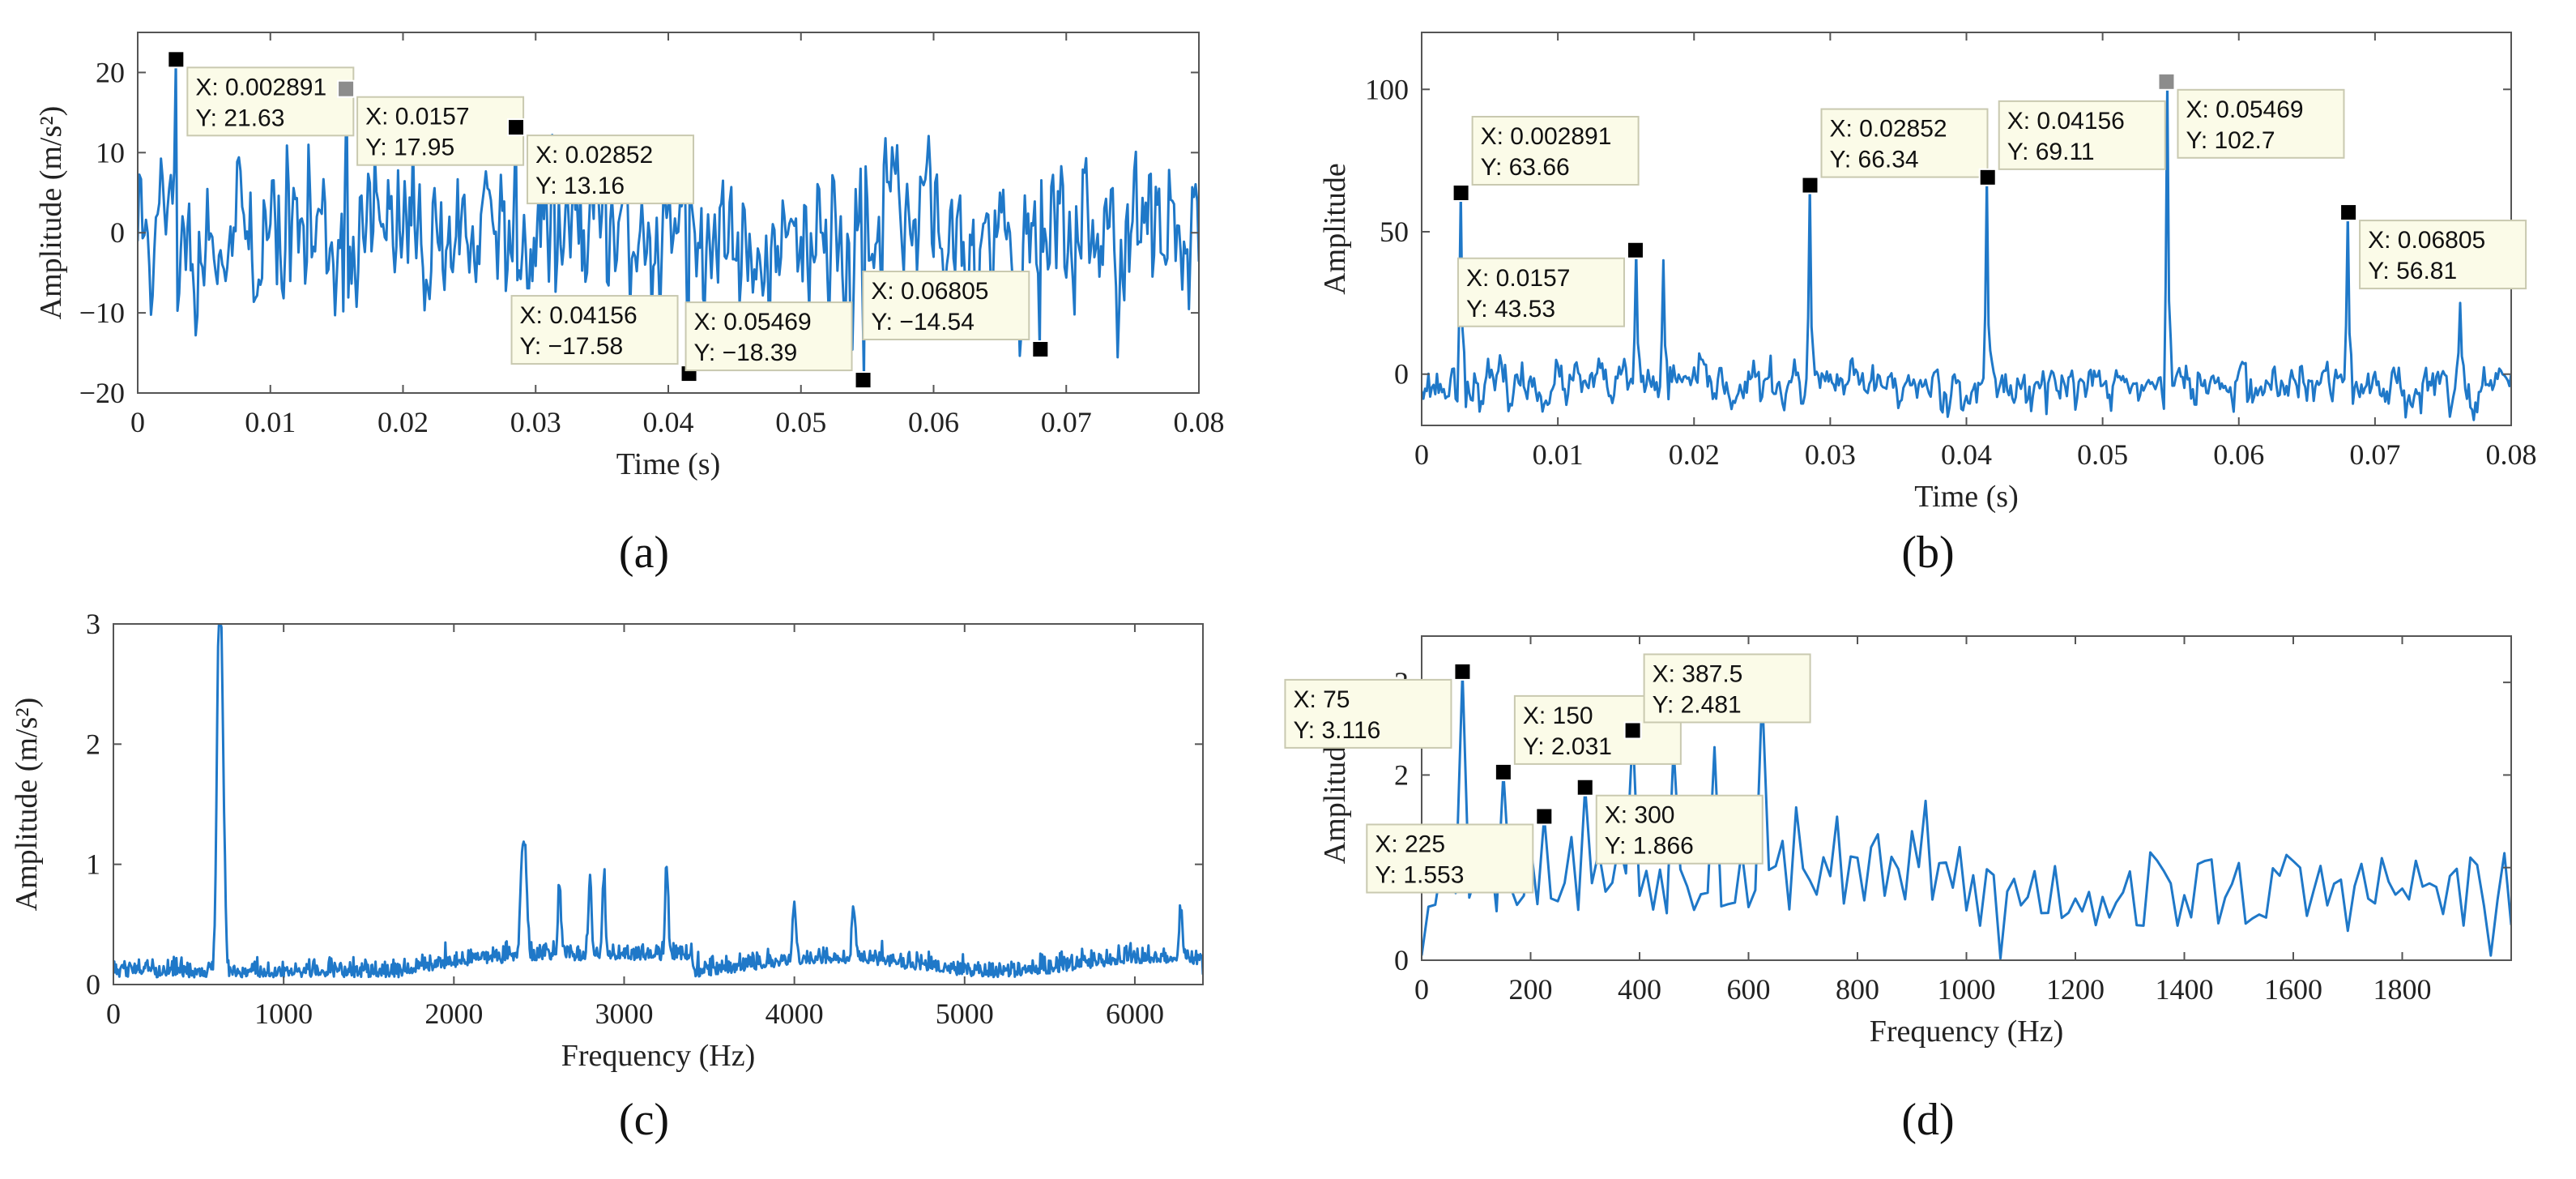 Image resolution: width=2576 pixels, height=1179 pixels. I want to click on datatip-y-text: Y: 1.866, so click(1649, 847).